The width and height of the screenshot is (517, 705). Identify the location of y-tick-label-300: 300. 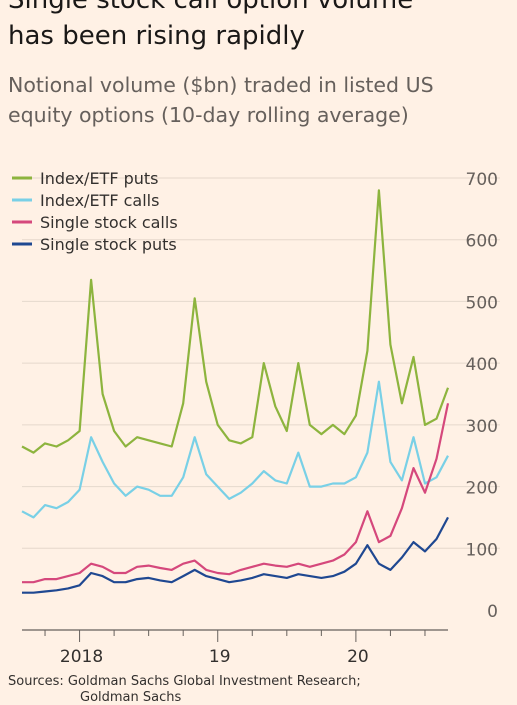
(482, 427).